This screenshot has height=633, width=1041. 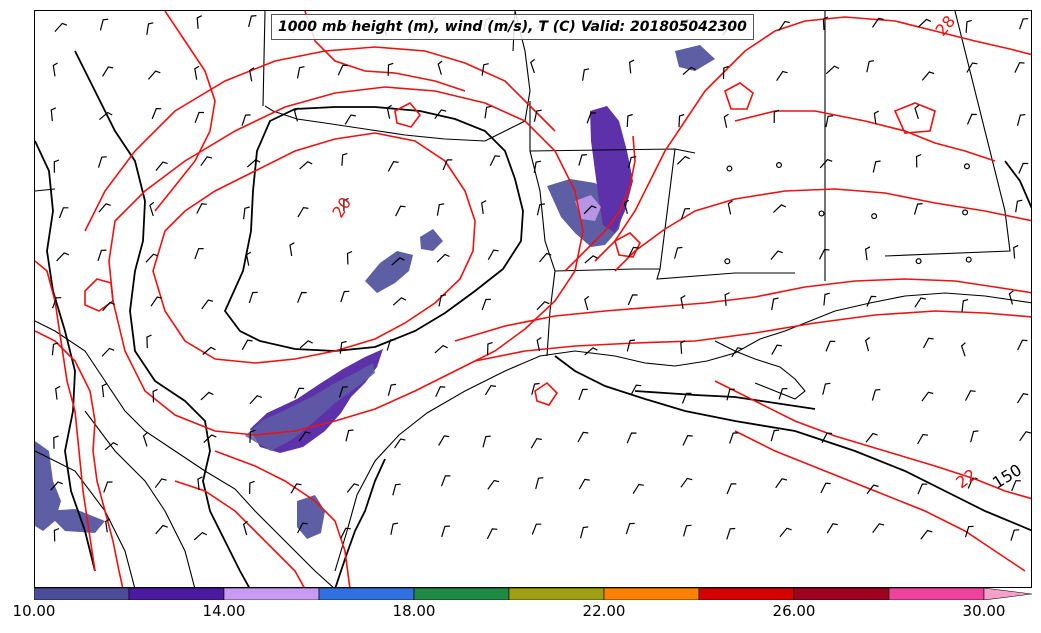 What do you see at coordinates (611, 169) in the screenshot?
I see `shade-region-ozarks` at bounding box center [611, 169].